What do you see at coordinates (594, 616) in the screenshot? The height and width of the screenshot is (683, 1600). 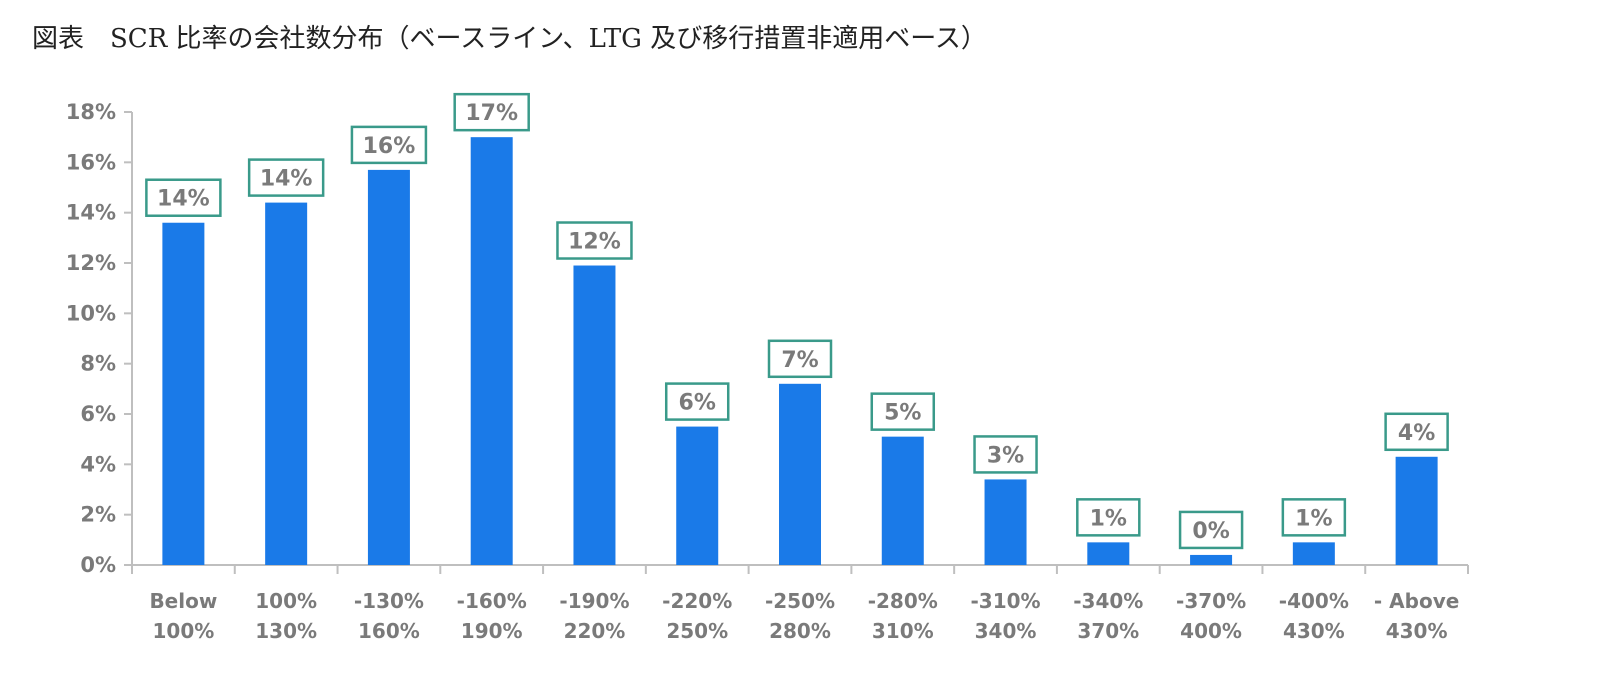 I see `x-tick-label: -190% 220%` at bounding box center [594, 616].